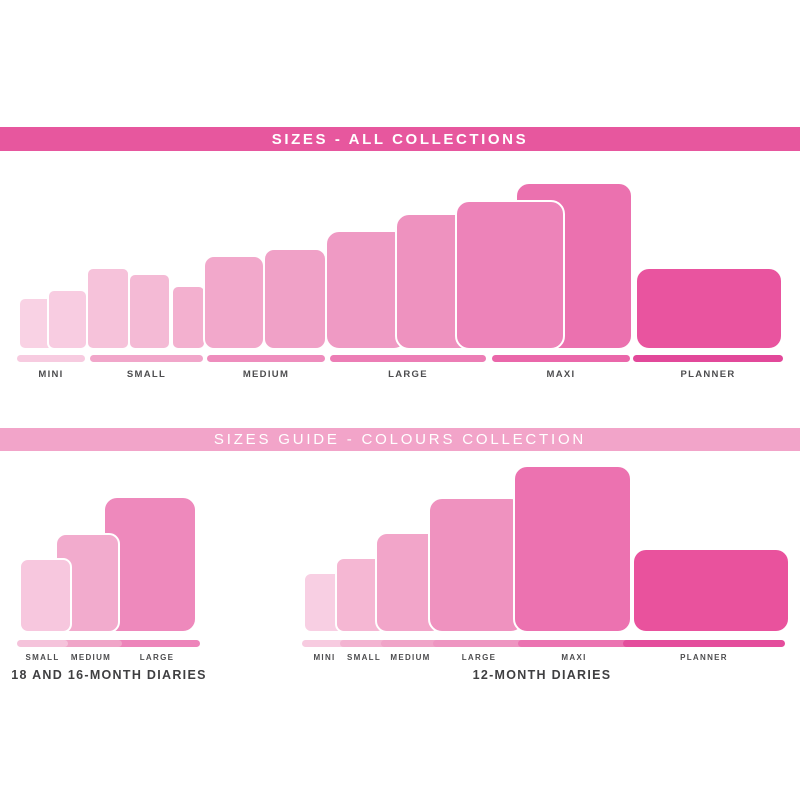 Image resolution: width=800 pixels, height=800 pixels. Describe the element at coordinates (408, 374) in the screenshot. I see `all-collections-large-label: LARGE` at that location.